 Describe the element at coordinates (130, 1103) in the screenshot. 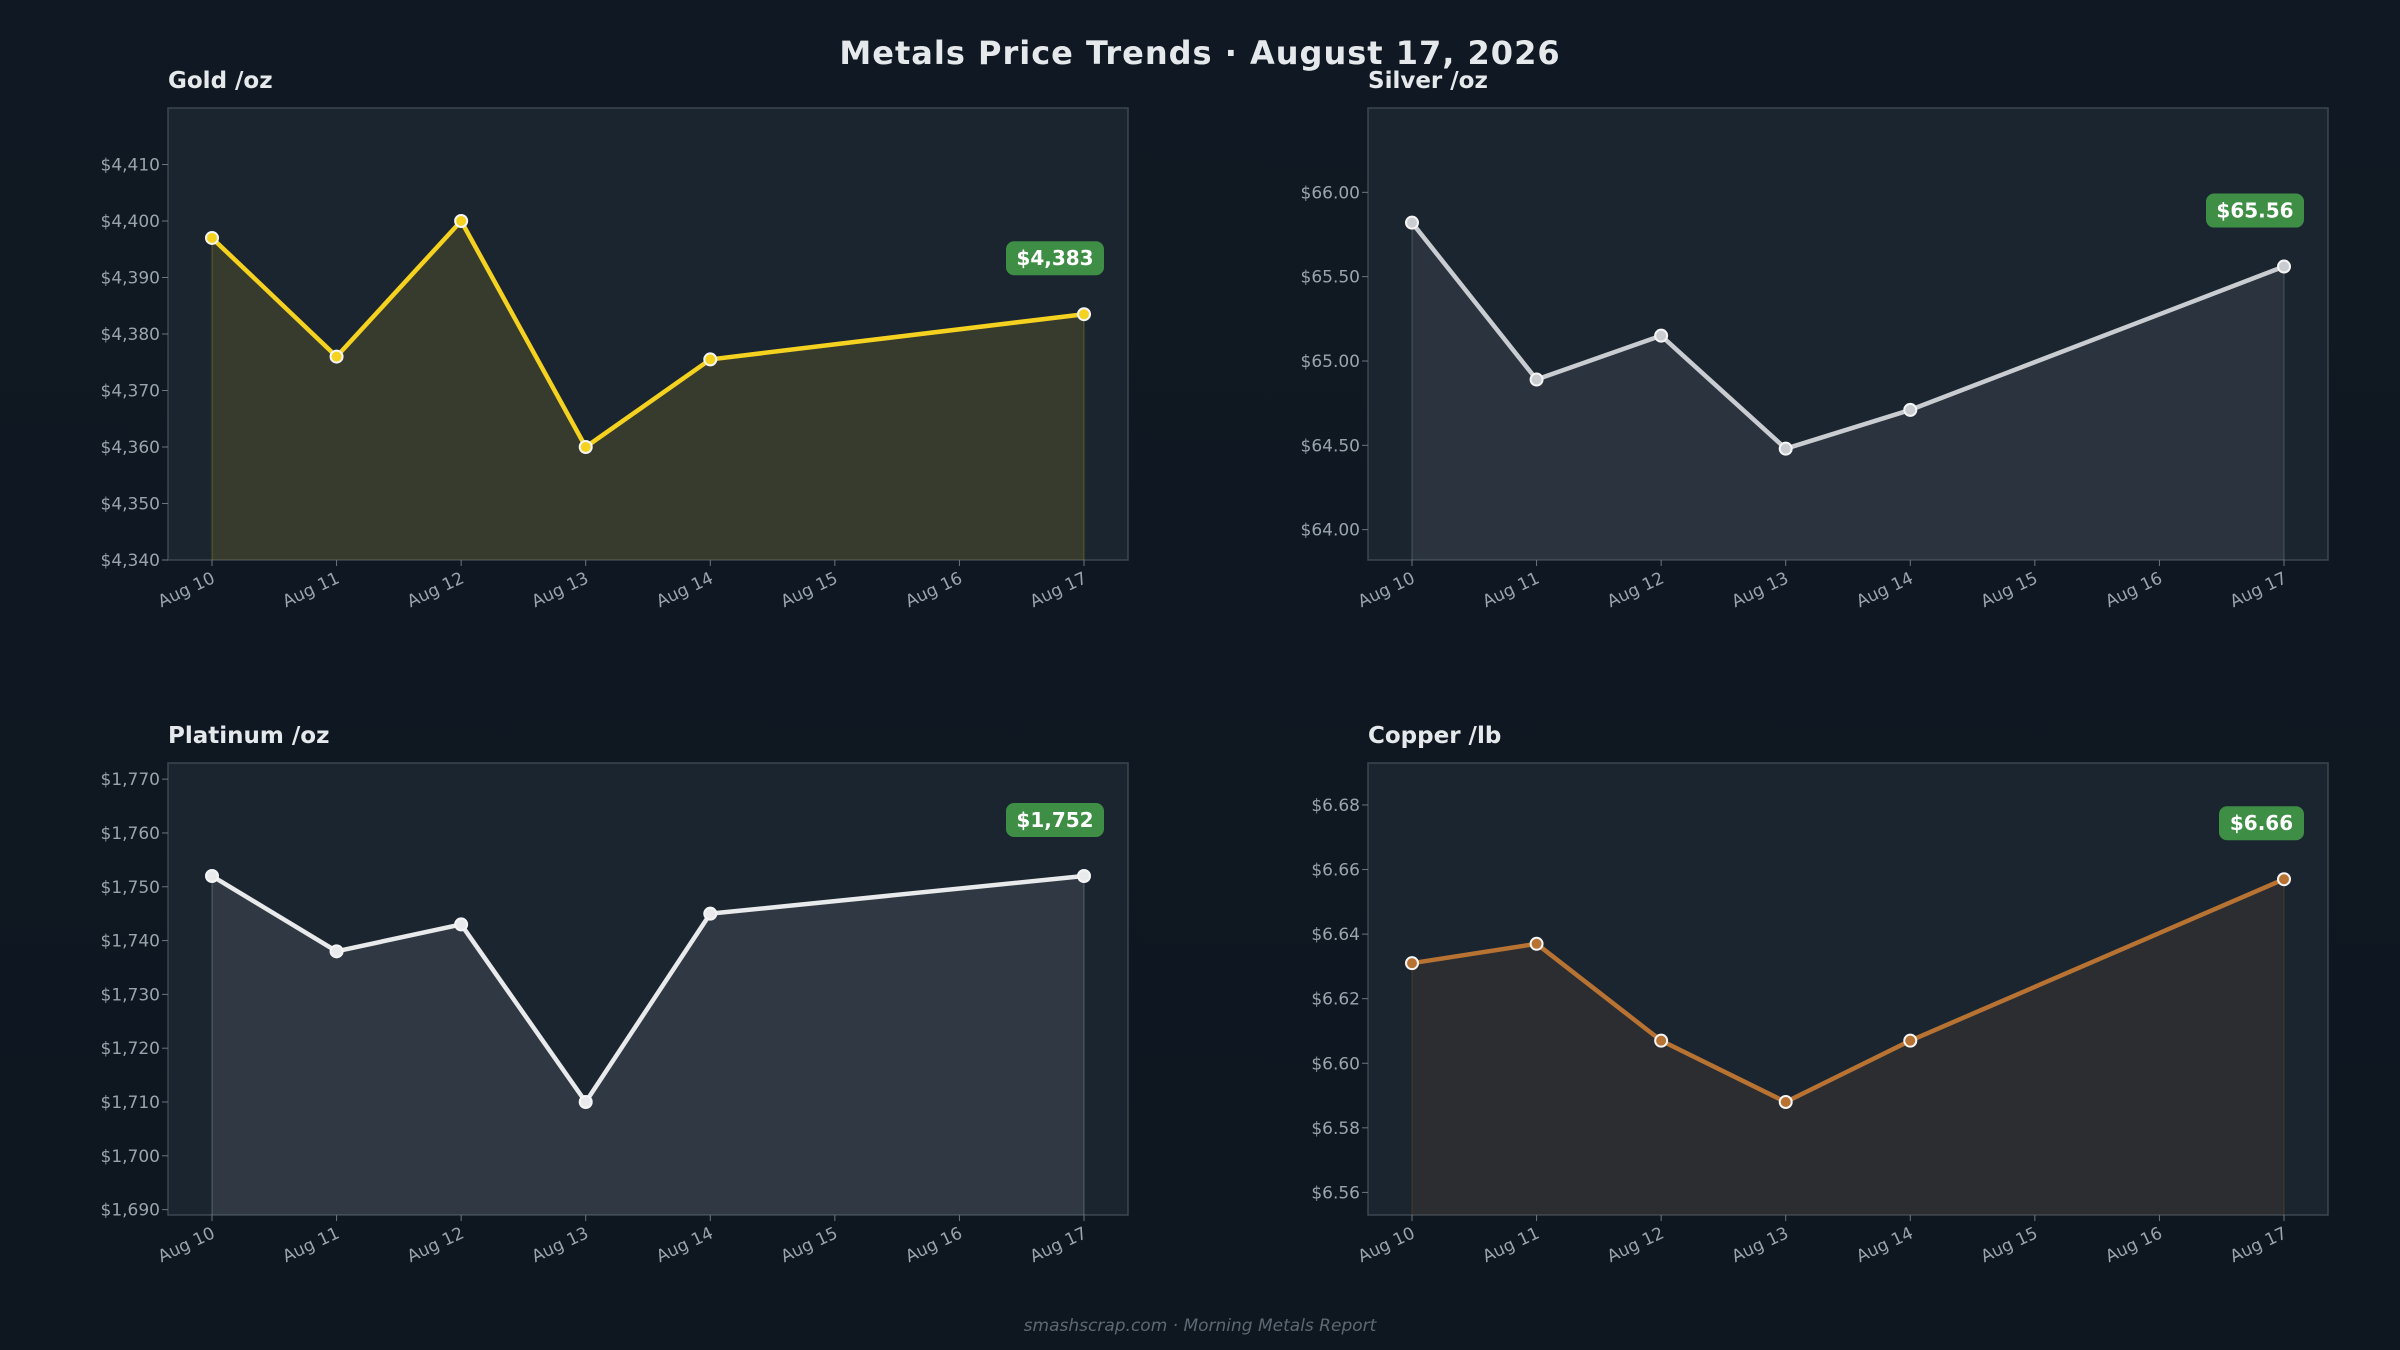

I see `y-tick-label: $1,710` at that location.